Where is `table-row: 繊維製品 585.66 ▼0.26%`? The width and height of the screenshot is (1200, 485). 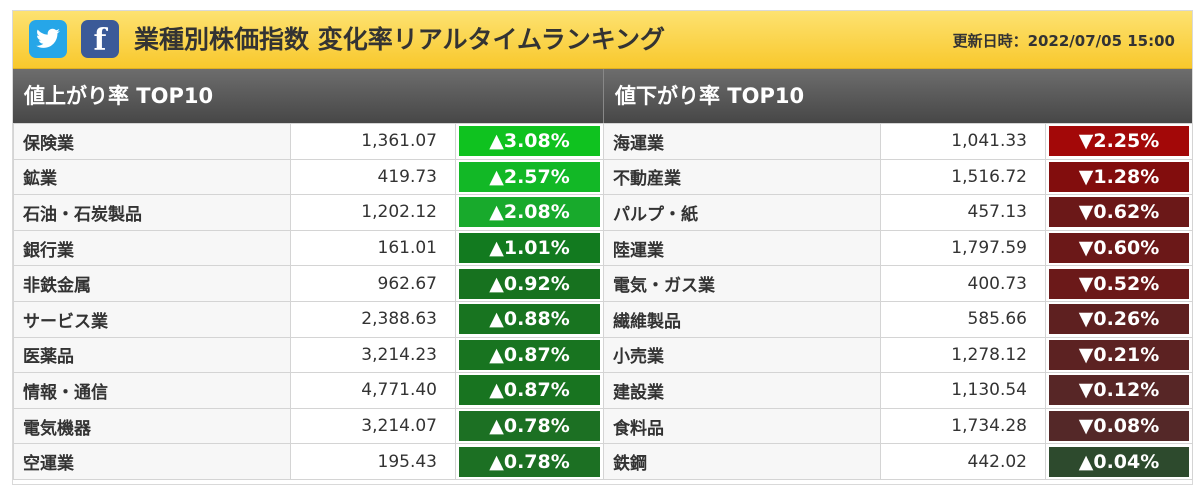
table-row: 繊維製品 585.66 ▼0.26% is located at coordinates (898, 319).